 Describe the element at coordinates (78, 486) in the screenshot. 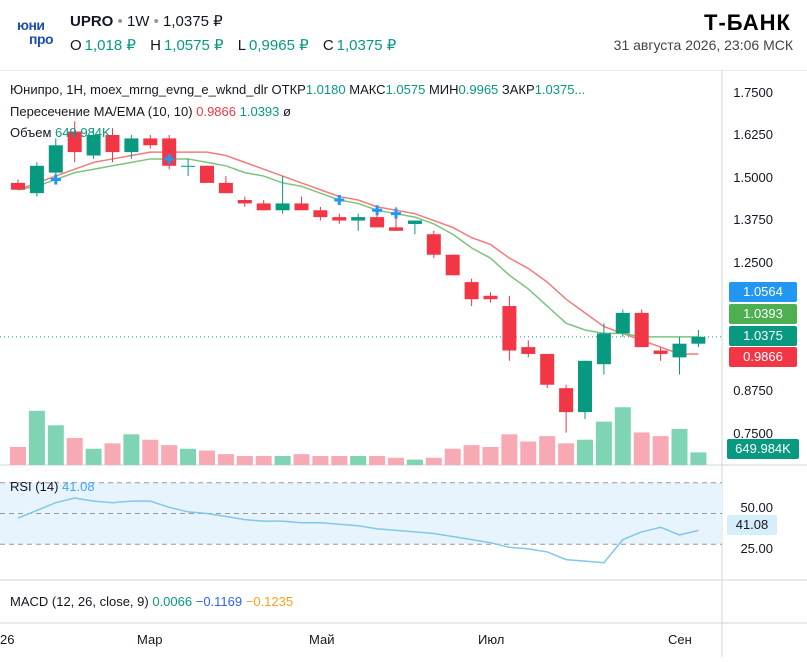

I see `rsi-val: 41.08` at that location.